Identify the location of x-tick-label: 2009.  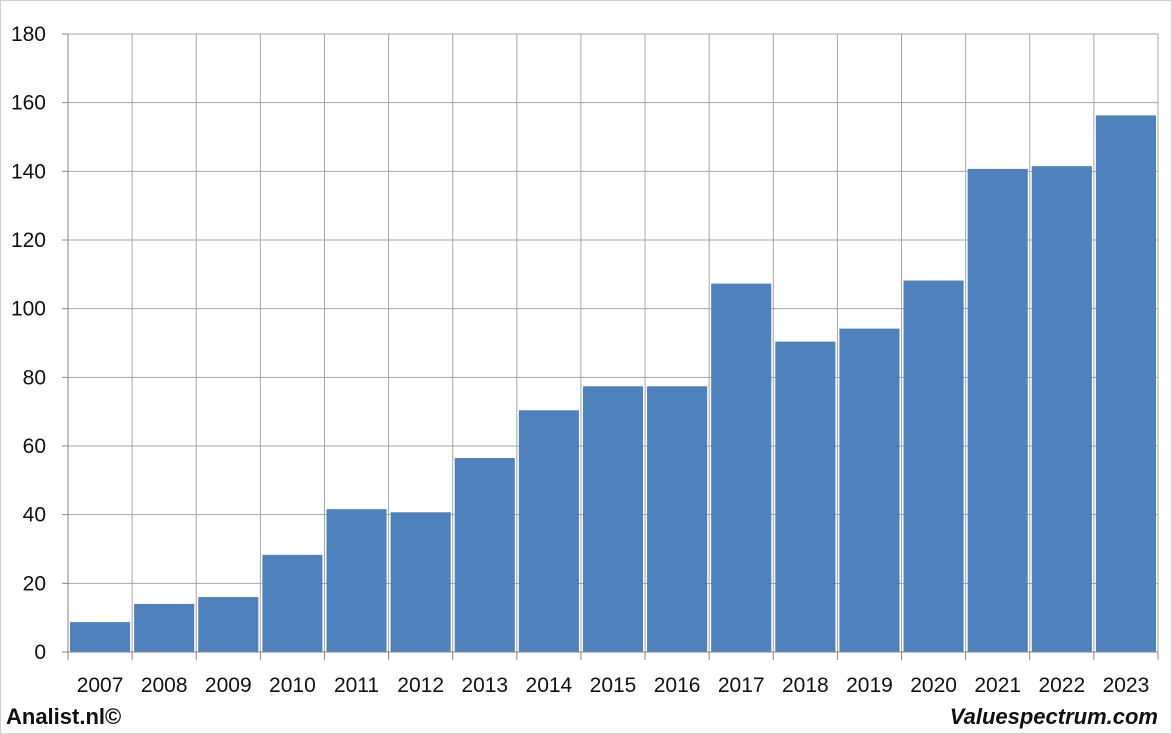
(228, 685).